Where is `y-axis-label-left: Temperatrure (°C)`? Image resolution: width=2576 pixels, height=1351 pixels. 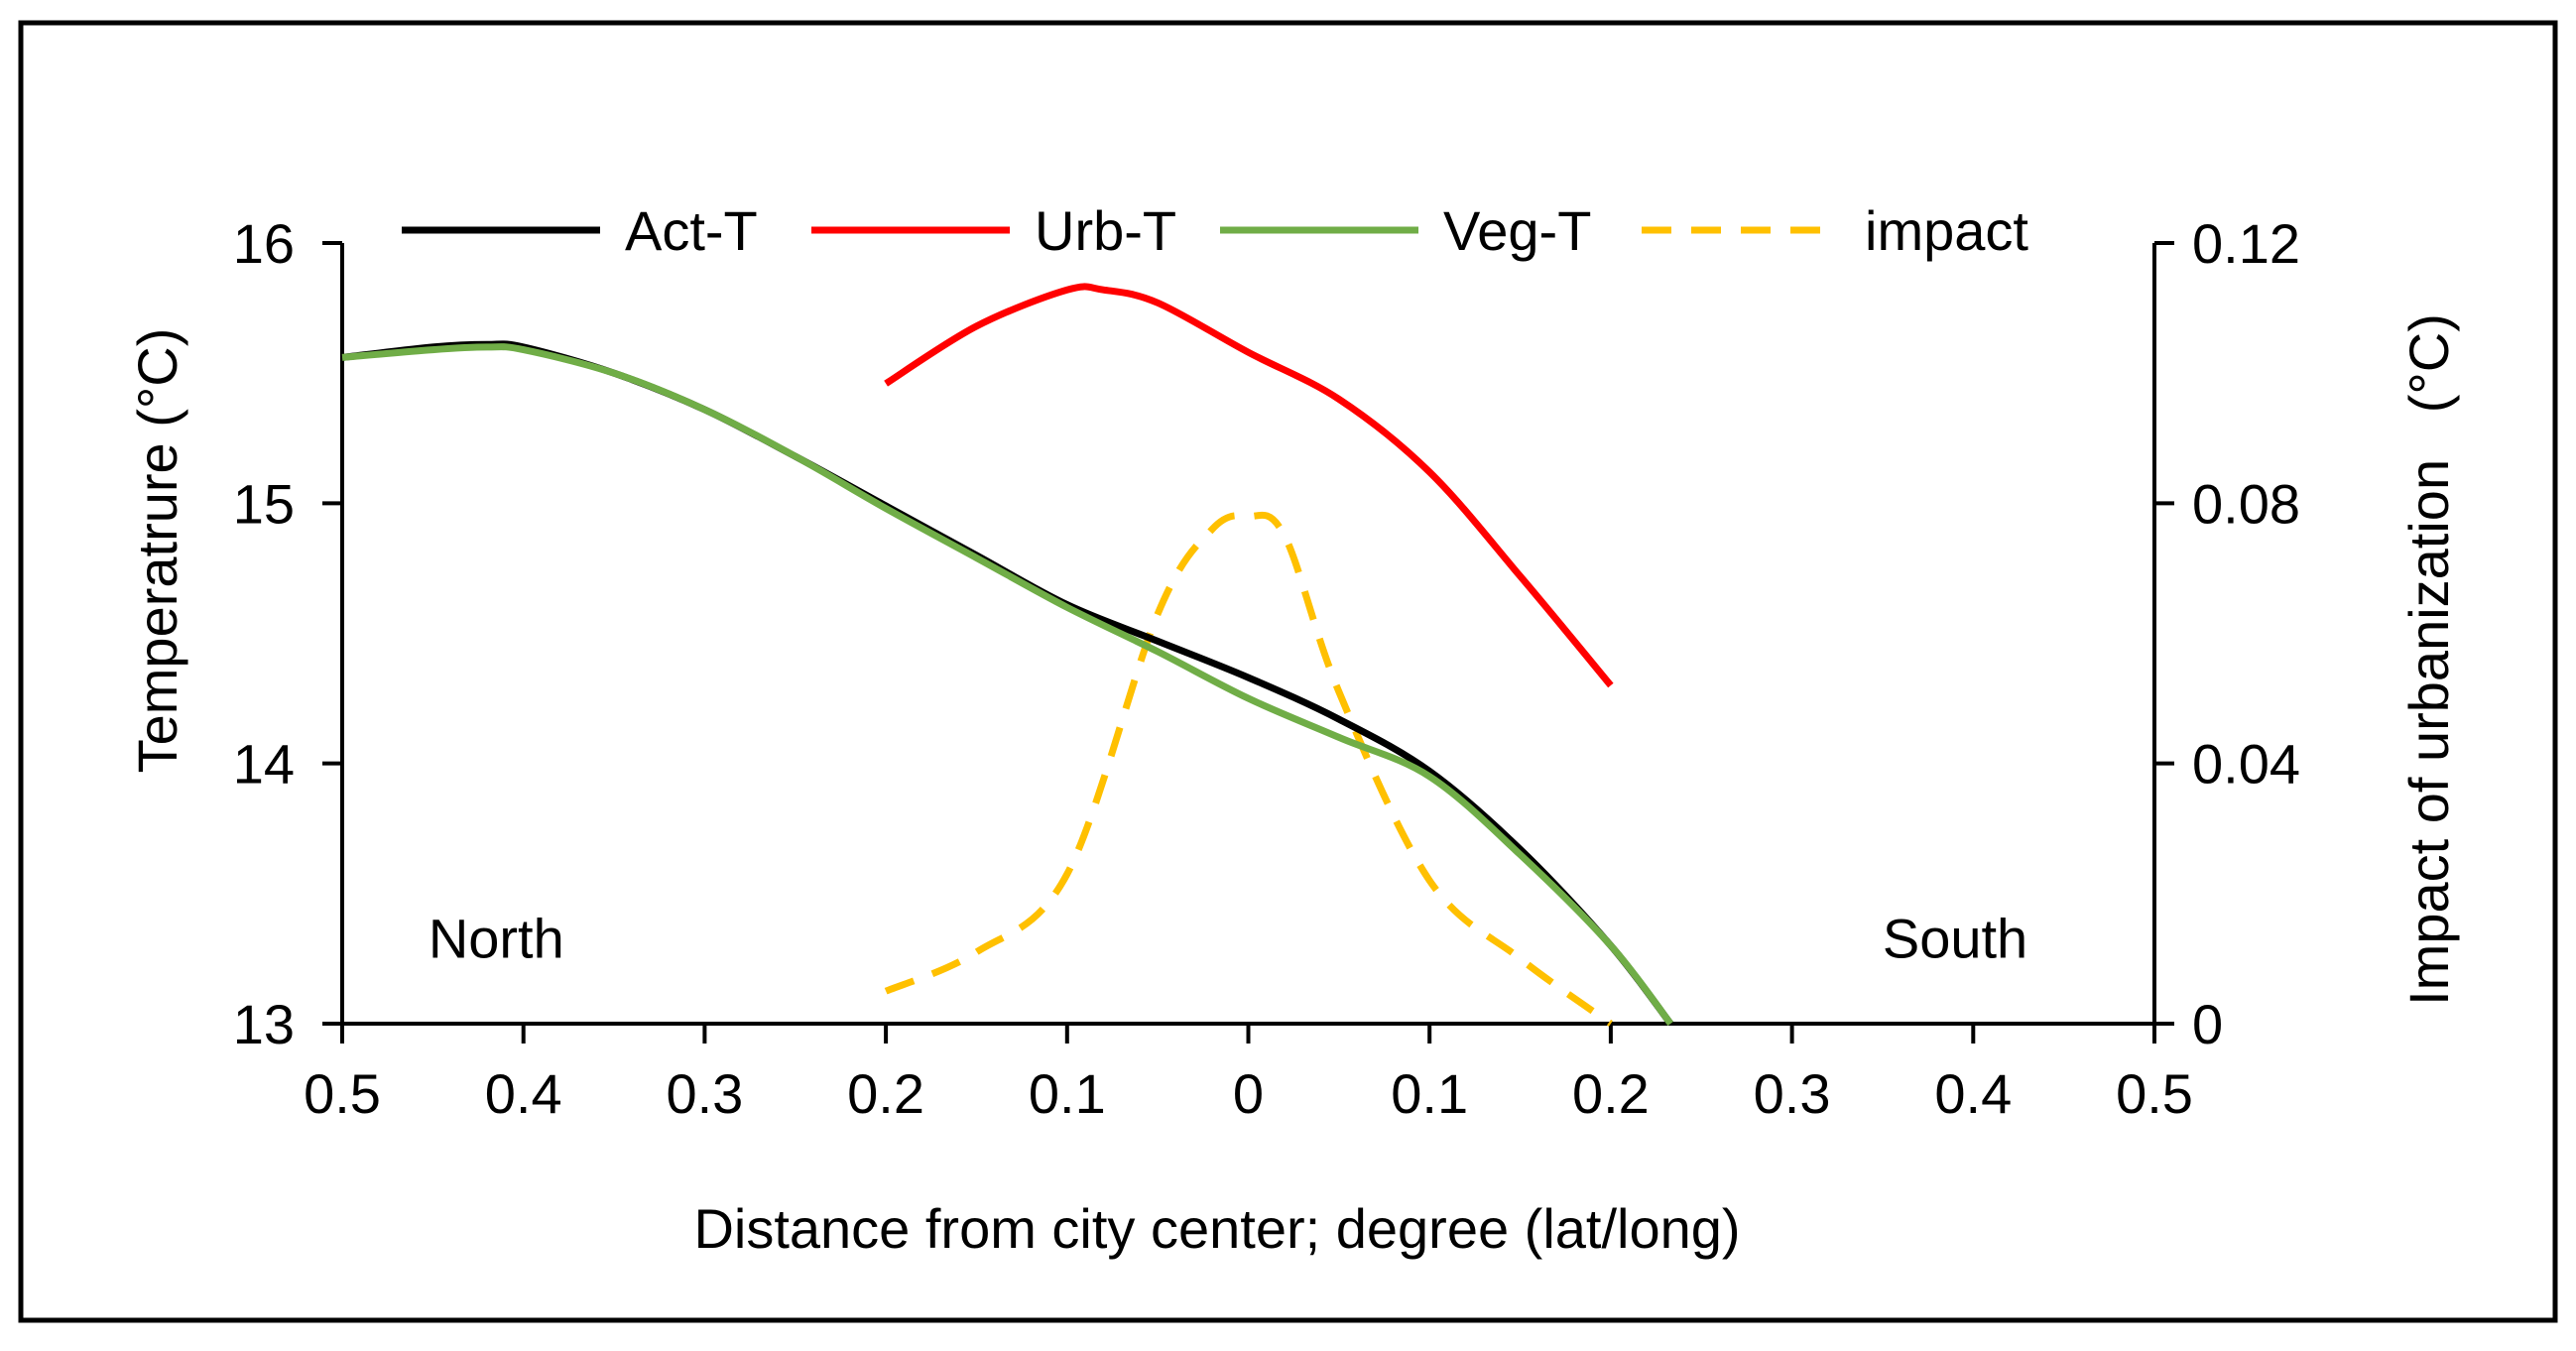 y-axis-label-left: Temperatrure (°C) is located at coordinates (157, 551).